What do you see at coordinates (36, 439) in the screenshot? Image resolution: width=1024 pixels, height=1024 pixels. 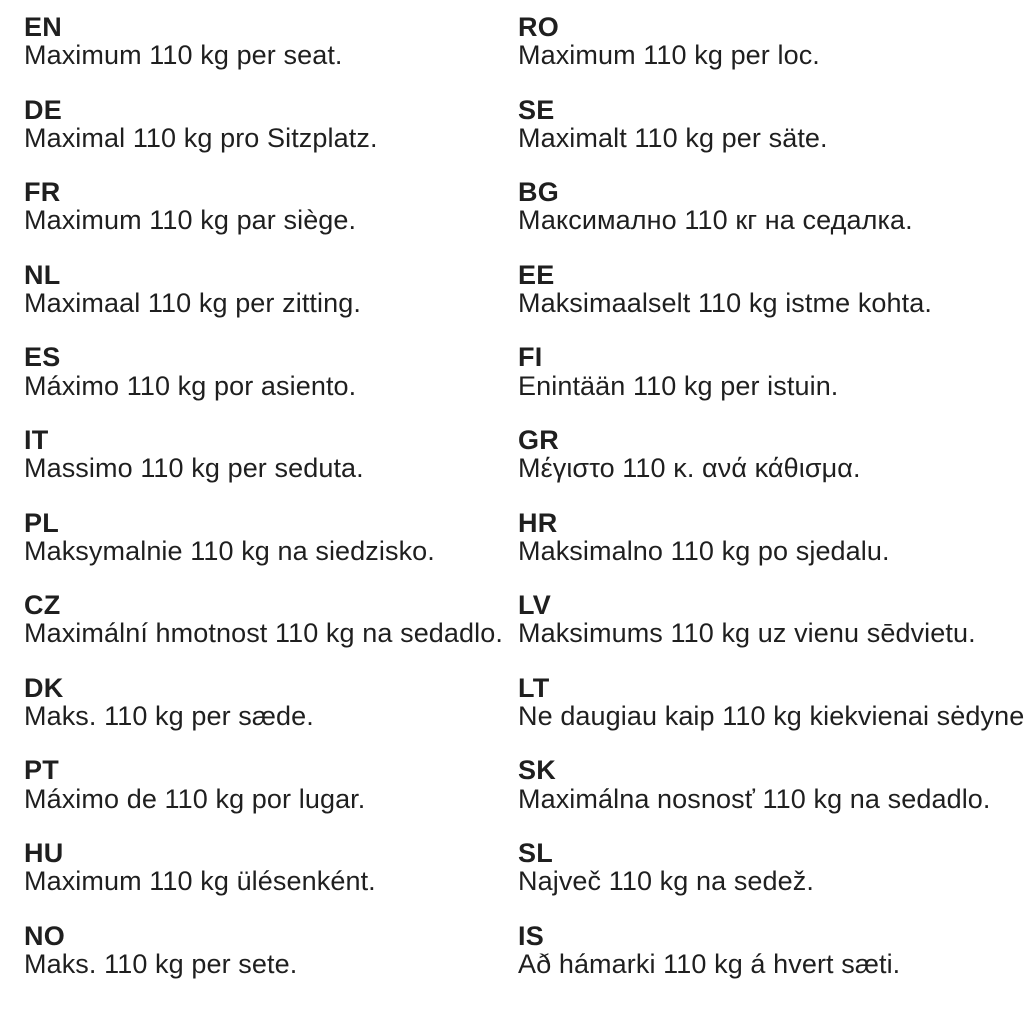 I see `language-code: IT` at bounding box center [36, 439].